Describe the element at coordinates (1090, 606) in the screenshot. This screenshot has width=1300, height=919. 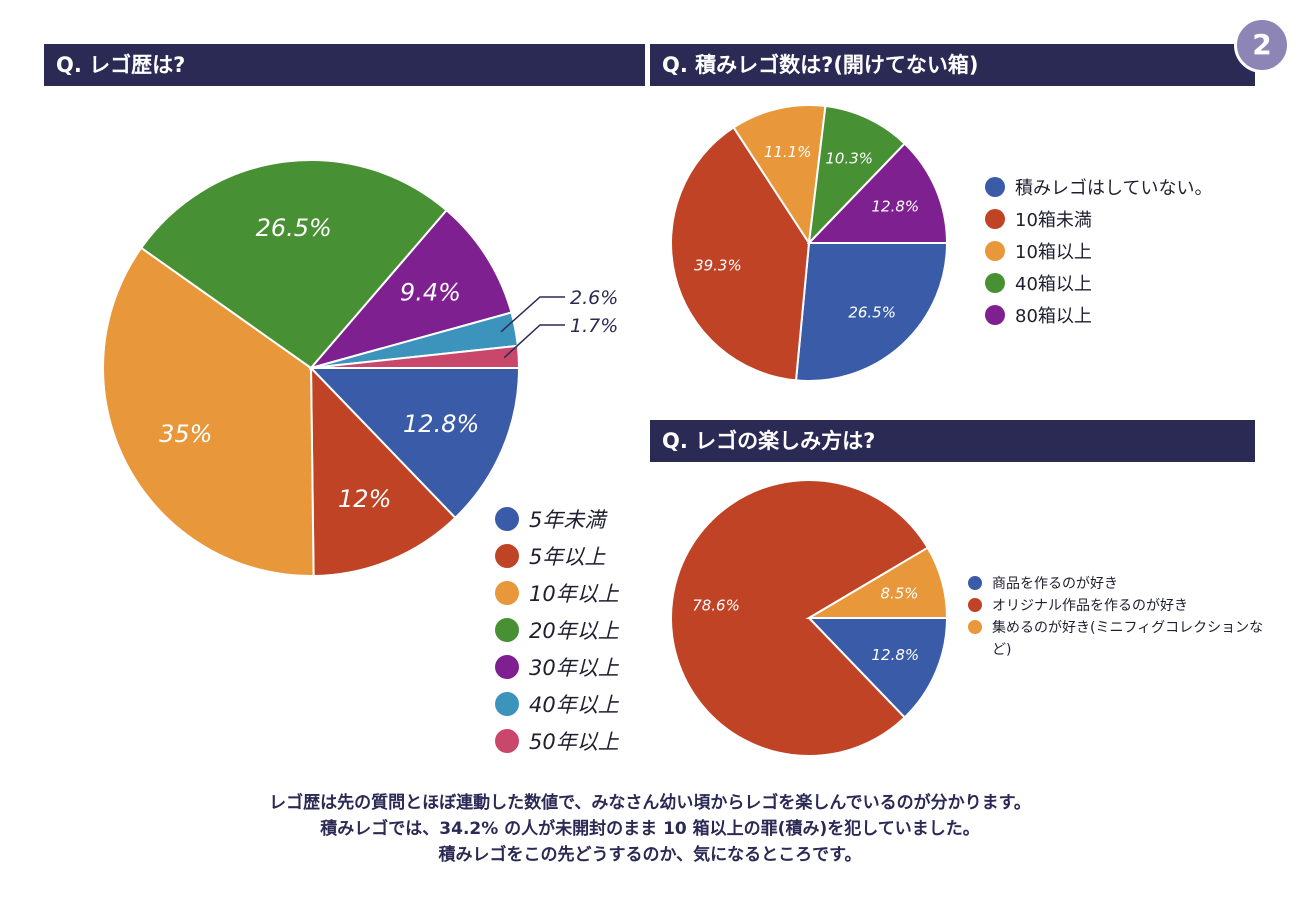
I see `legend-label: オリジナル作品を作るのが好き` at that location.